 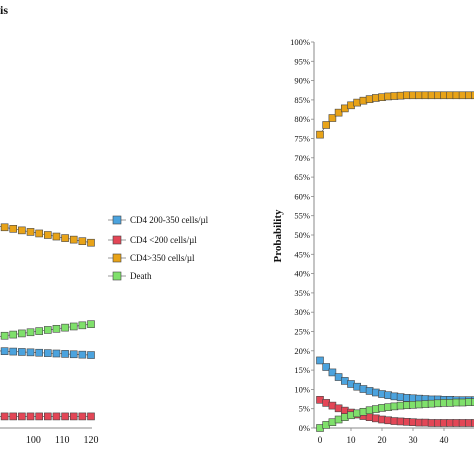 I want to click on y-tick-label: 35%, so click(x=302, y=293).